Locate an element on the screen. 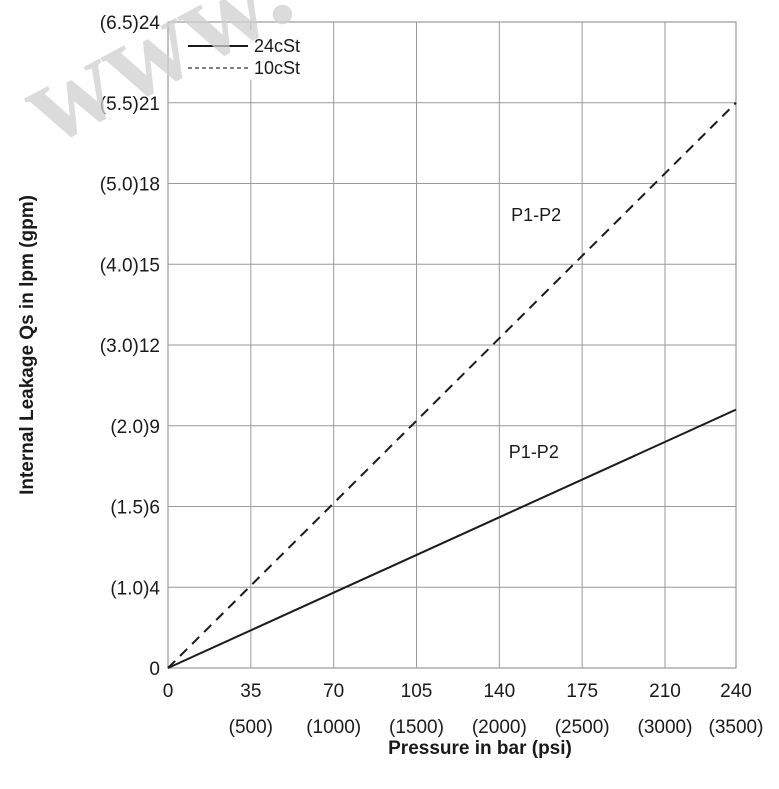 The height and width of the screenshot is (789, 779). x-tick-label: 70 is located at coordinates (333, 691).